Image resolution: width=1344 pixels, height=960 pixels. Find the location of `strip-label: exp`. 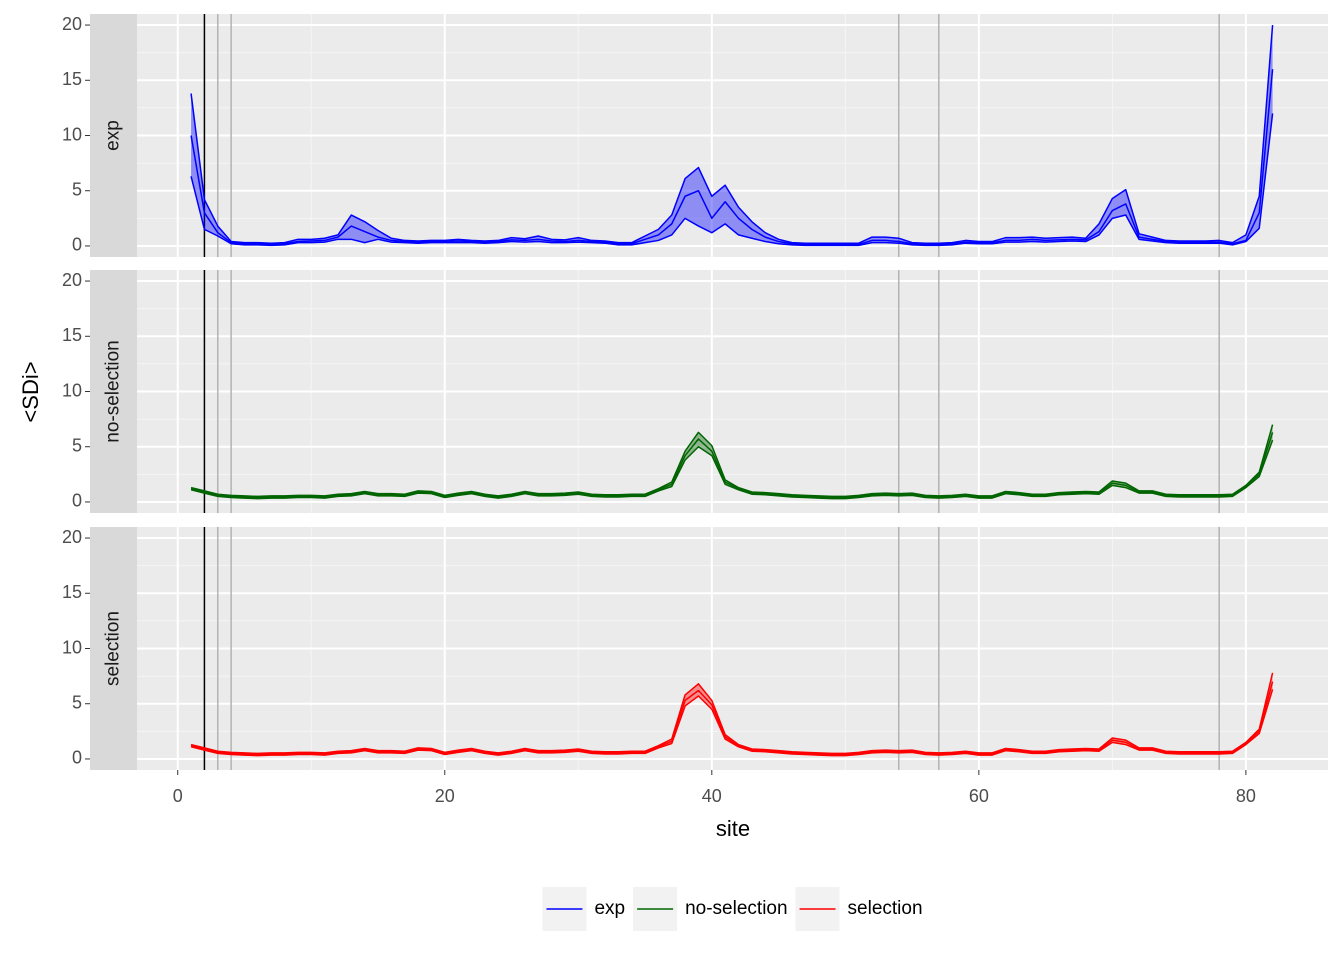

strip-label: exp is located at coordinates (113, 135).